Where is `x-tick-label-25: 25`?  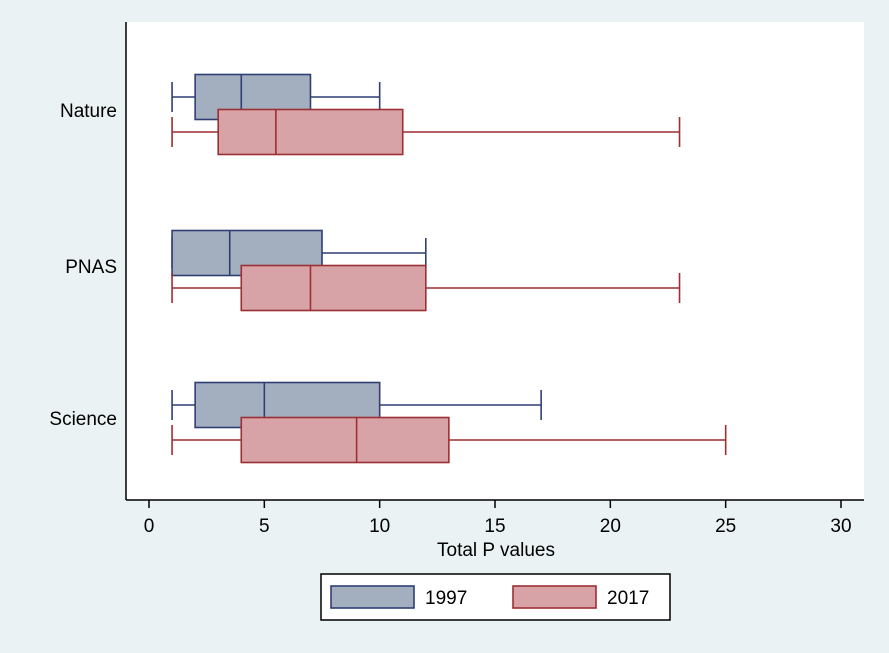 x-tick-label-25: 25 is located at coordinates (725, 526).